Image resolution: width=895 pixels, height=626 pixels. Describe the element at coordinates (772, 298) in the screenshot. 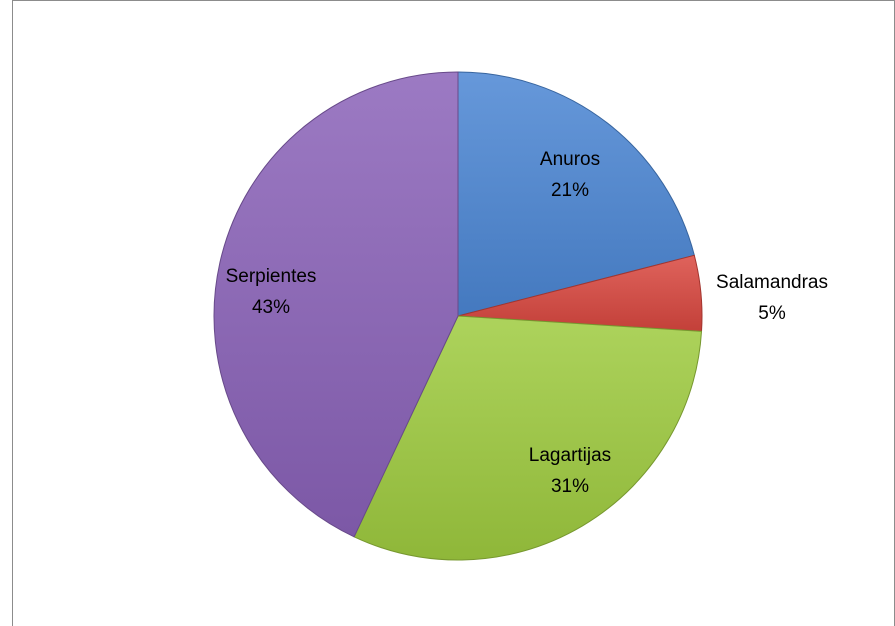

I see `slice-label-salamandras: Salamandras 5%` at that location.